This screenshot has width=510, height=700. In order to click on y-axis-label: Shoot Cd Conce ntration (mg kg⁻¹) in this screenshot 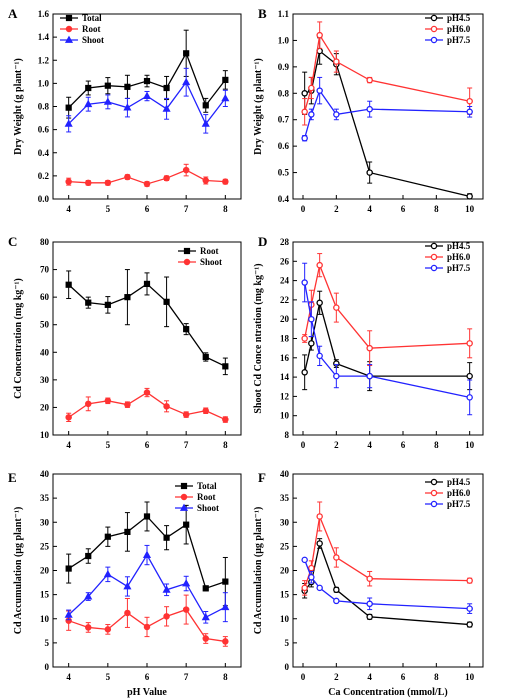, I will do `click(258, 338)`.